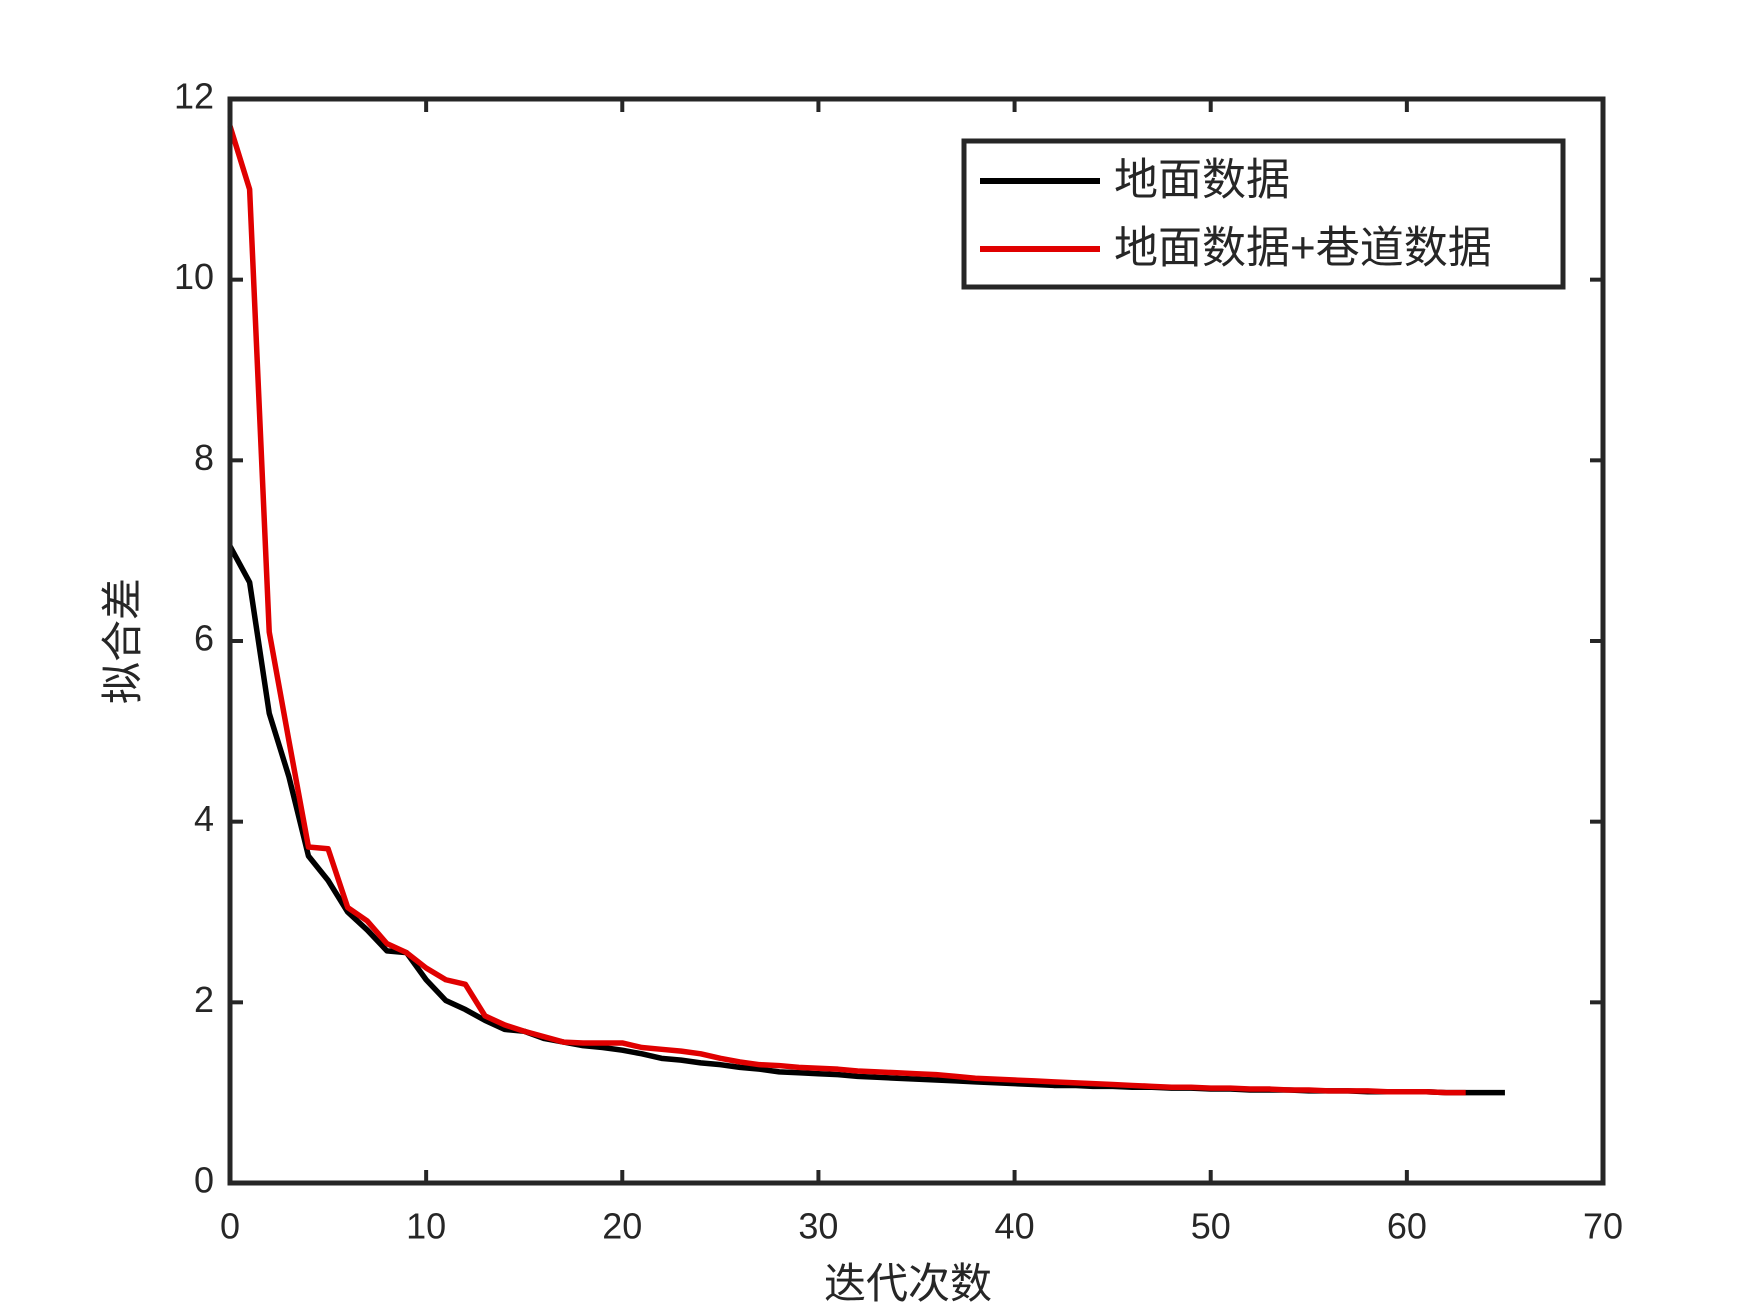  I want to click on x-tick-label: 60, so click(1407, 1226).